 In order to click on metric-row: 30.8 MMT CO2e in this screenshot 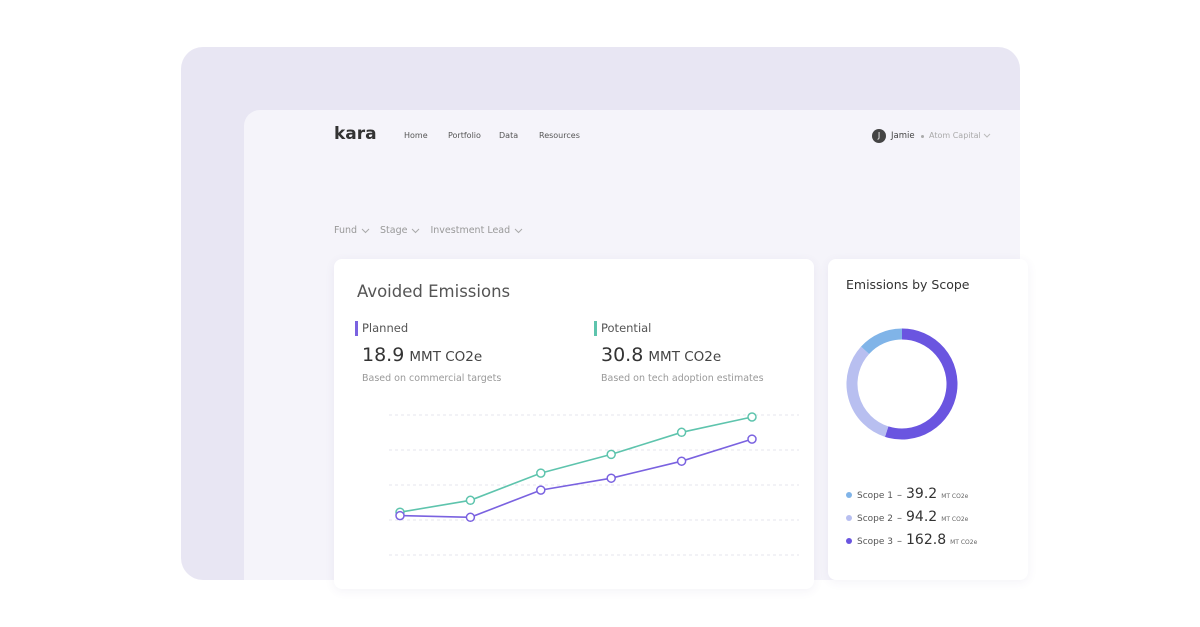, I will do `click(661, 355)`.